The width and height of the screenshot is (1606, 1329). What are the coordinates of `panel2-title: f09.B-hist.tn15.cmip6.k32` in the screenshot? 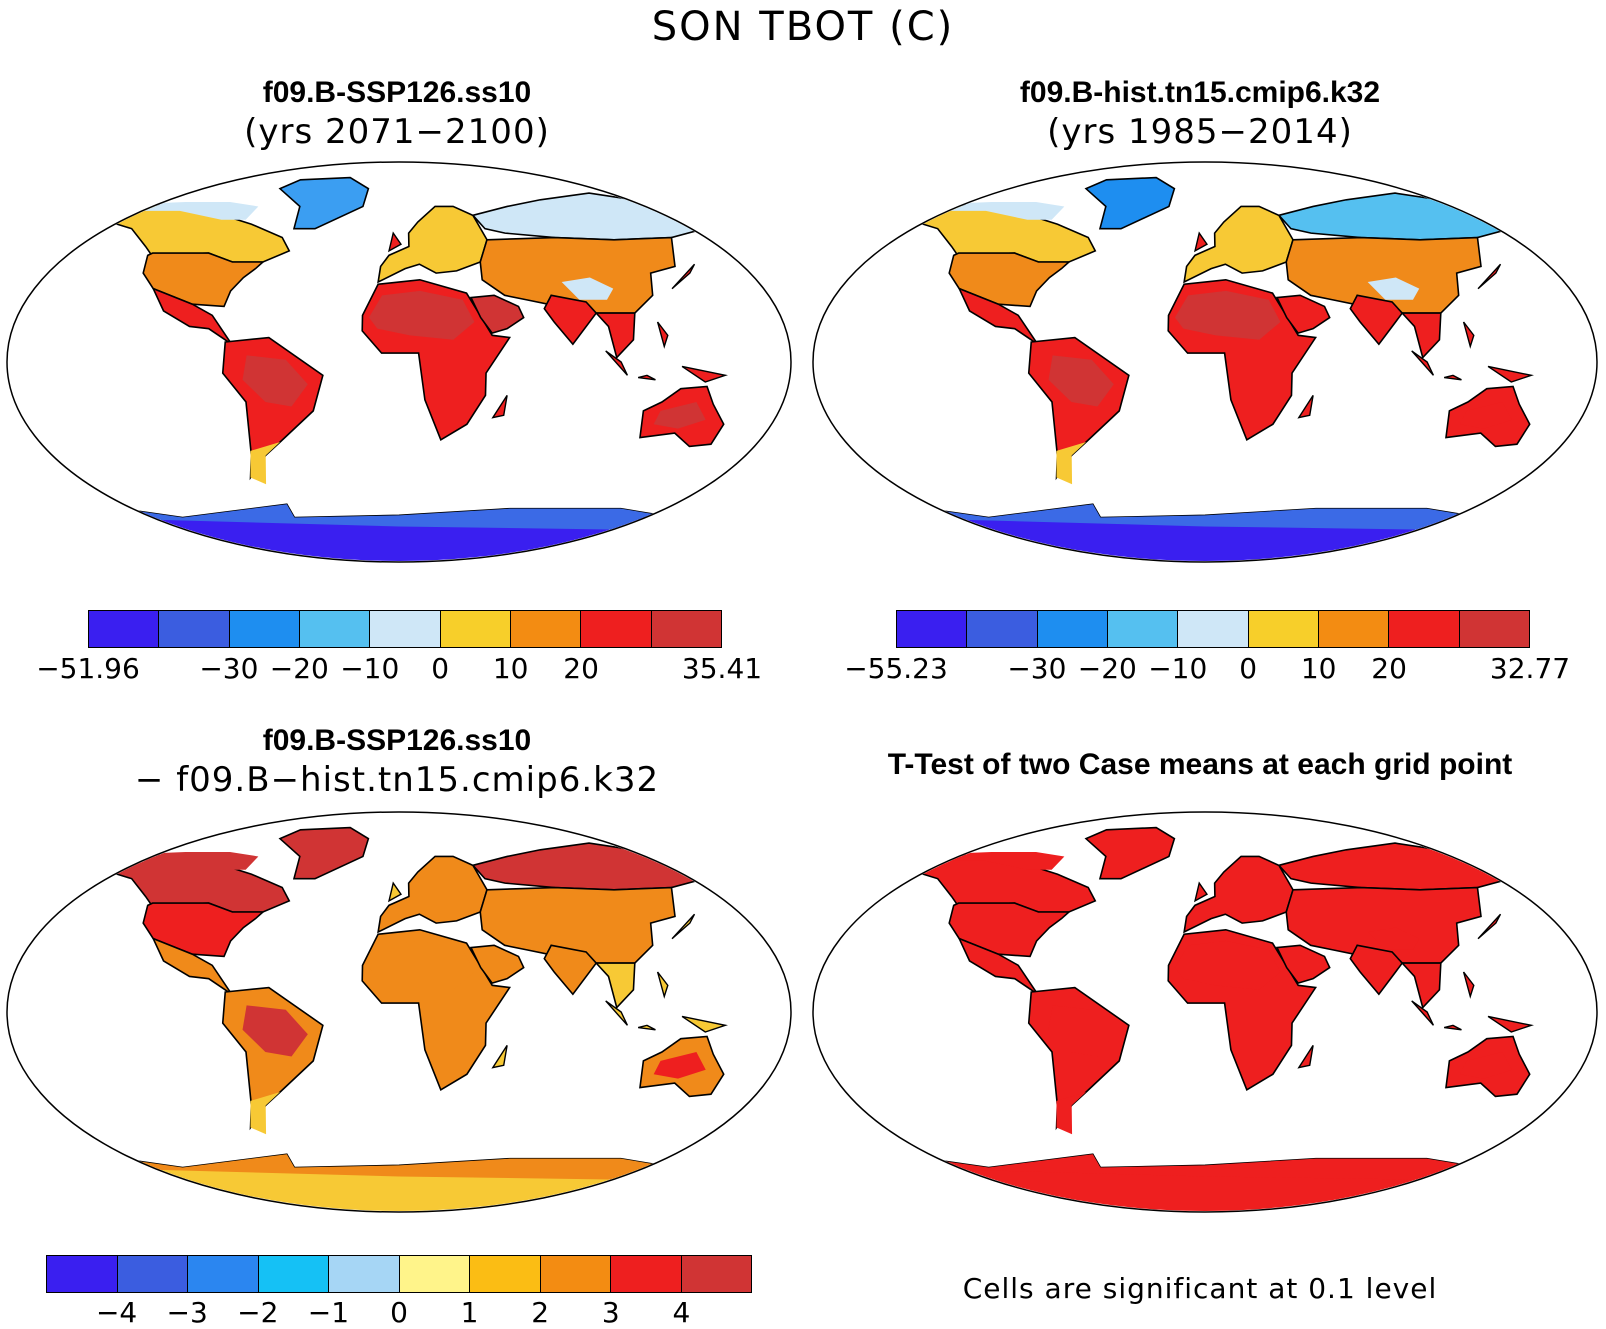 It's located at (1200, 92).